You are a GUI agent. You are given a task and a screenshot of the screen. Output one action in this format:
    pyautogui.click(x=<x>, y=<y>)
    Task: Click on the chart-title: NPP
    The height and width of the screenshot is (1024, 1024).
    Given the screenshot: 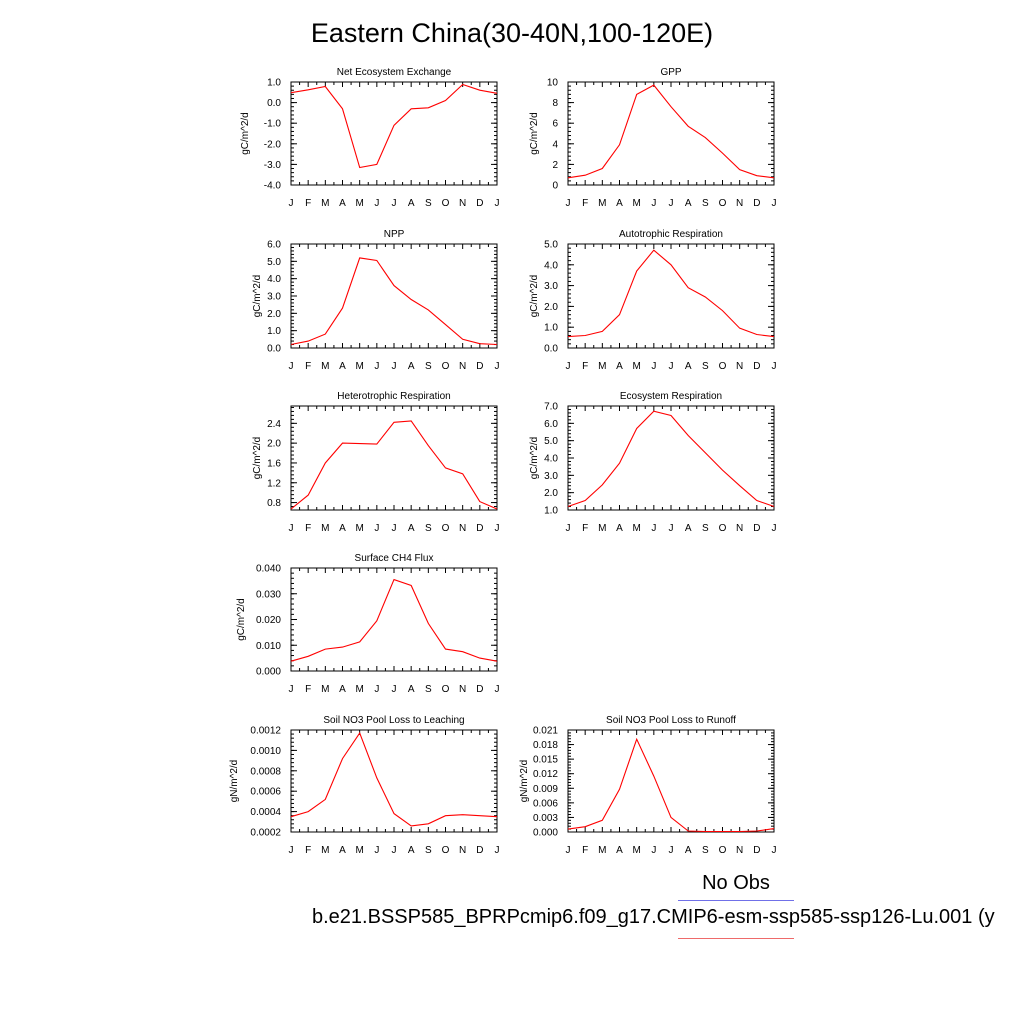 What is the action you would take?
    pyautogui.click(x=394, y=234)
    